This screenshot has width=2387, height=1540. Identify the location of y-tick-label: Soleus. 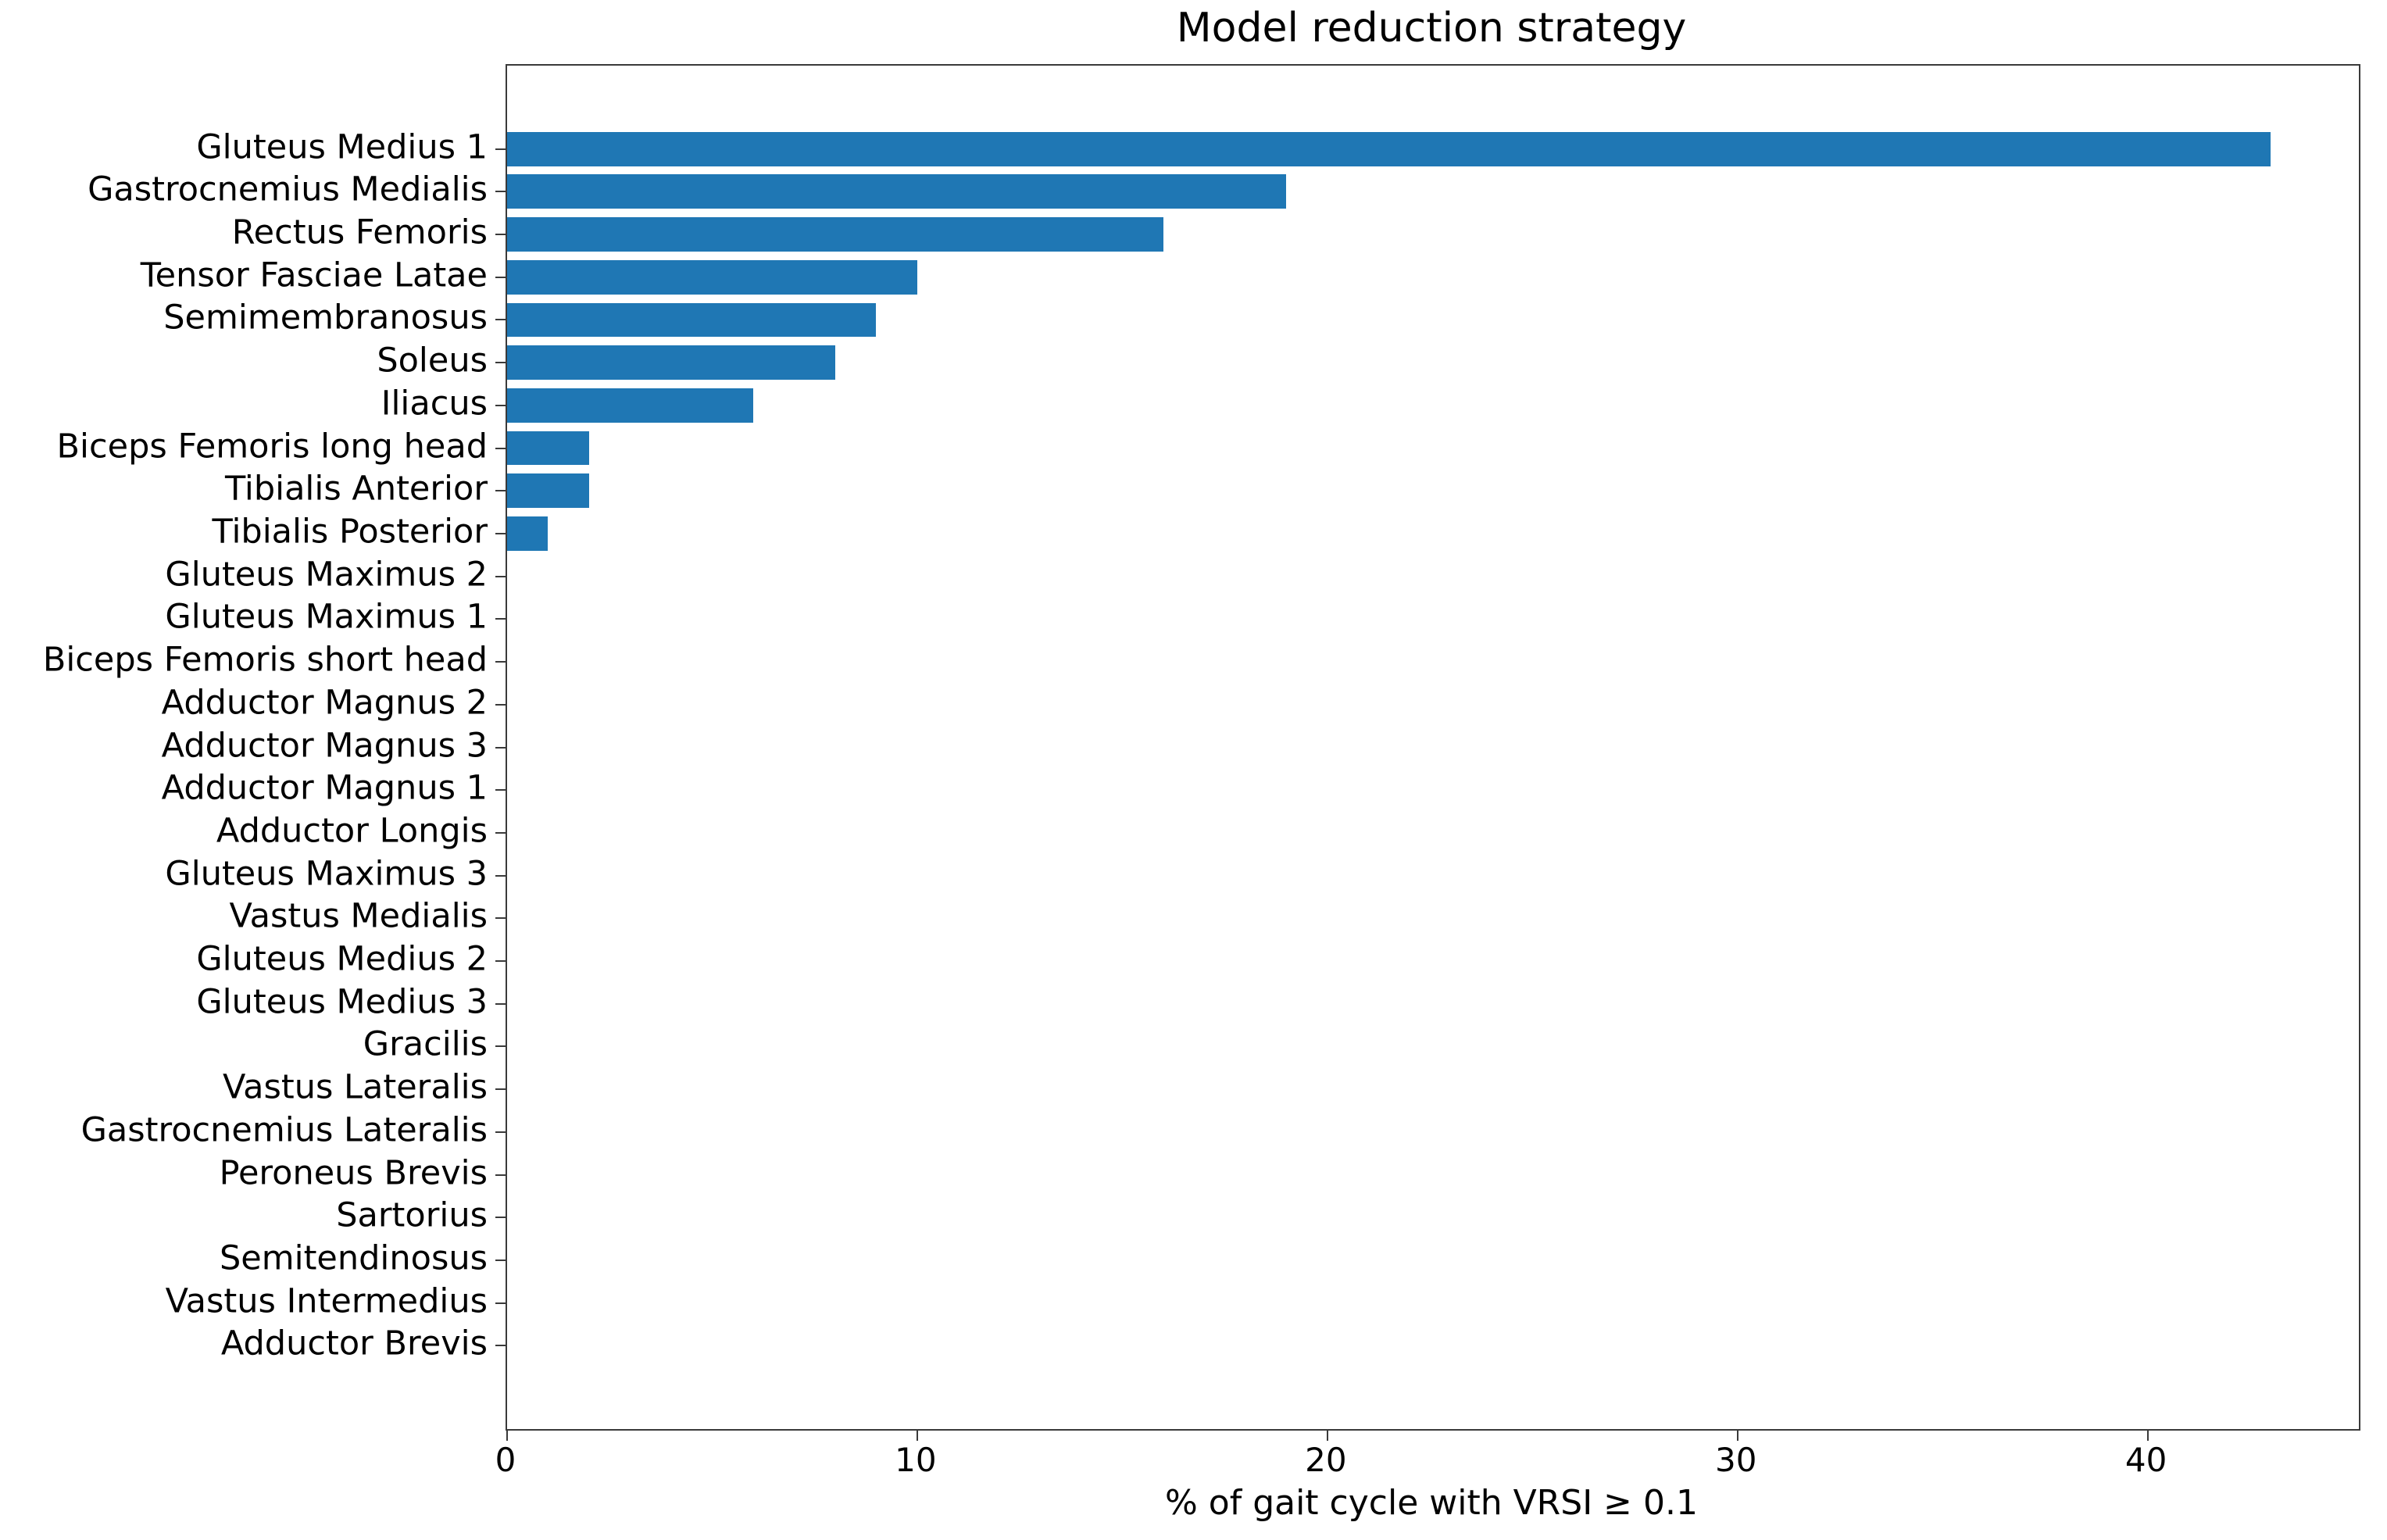
(433, 361).